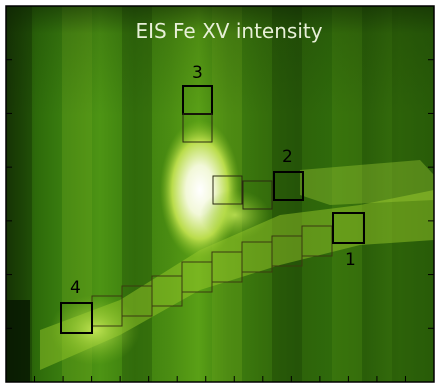  I want to click on loop-2-boxes, so click(258, 190).